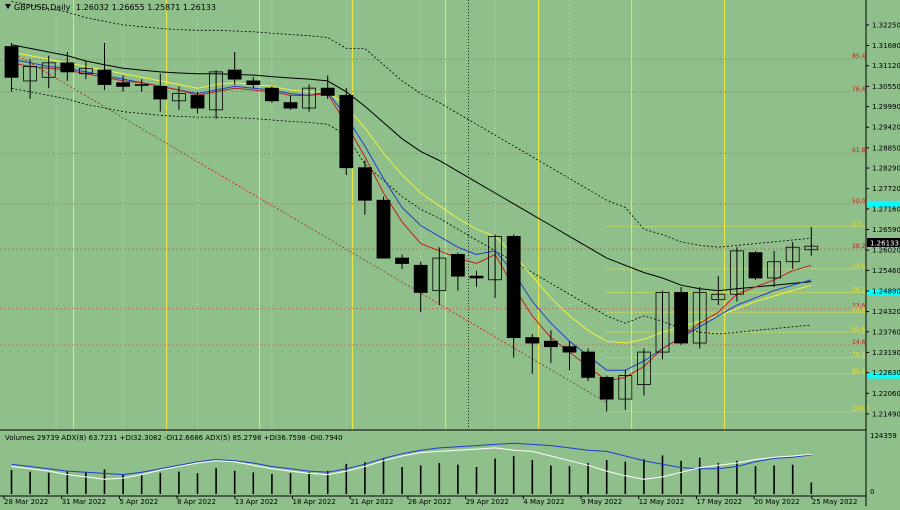 This screenshot has height=510, width=900. What do you see at coordinates (601, 502) in the screenshot?
I see `date-tick-label: 9 May 2022` at bounding box center [601, 502].